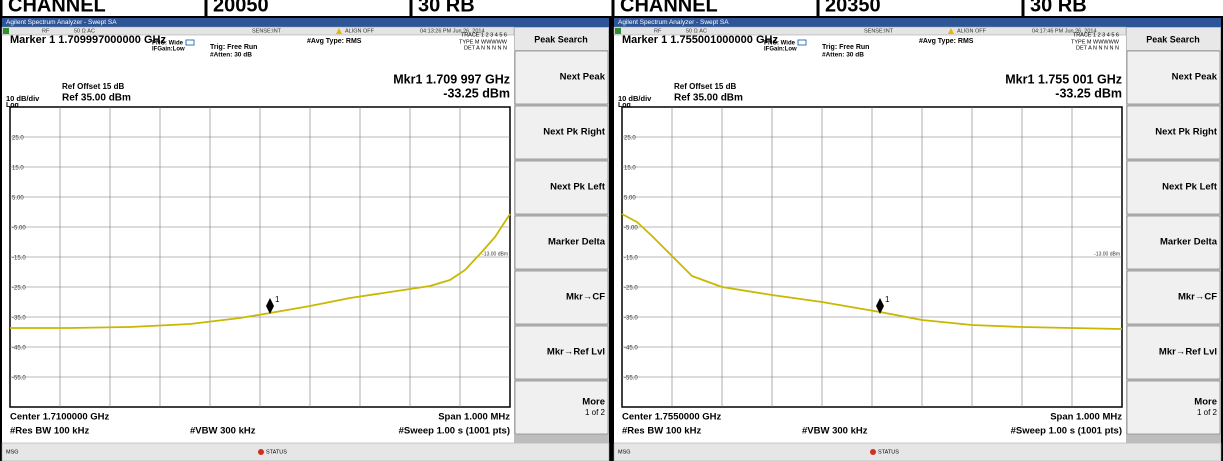 The width and height of the screenshot is (1223, 461). I want to click on title-bar, so click(917, 22).